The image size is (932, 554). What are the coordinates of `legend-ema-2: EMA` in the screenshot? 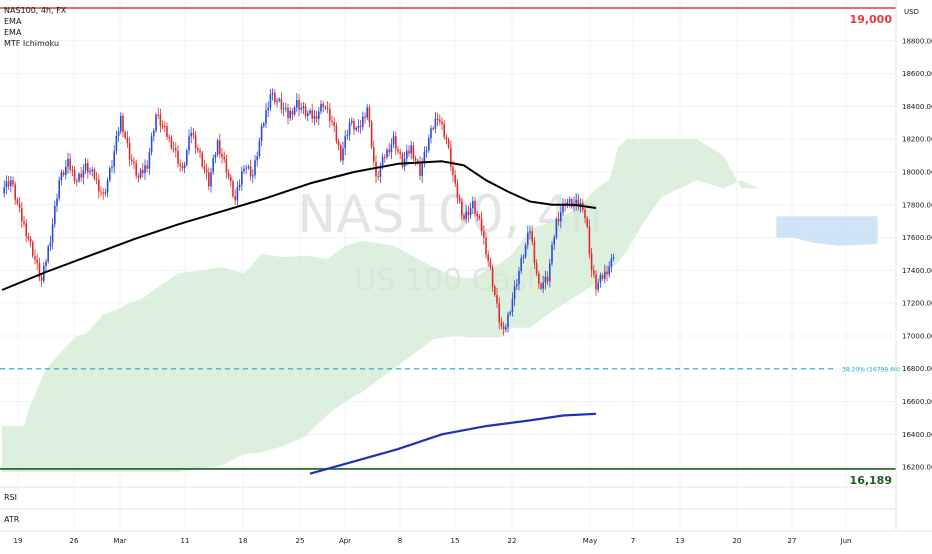 It's located at (13, 32).